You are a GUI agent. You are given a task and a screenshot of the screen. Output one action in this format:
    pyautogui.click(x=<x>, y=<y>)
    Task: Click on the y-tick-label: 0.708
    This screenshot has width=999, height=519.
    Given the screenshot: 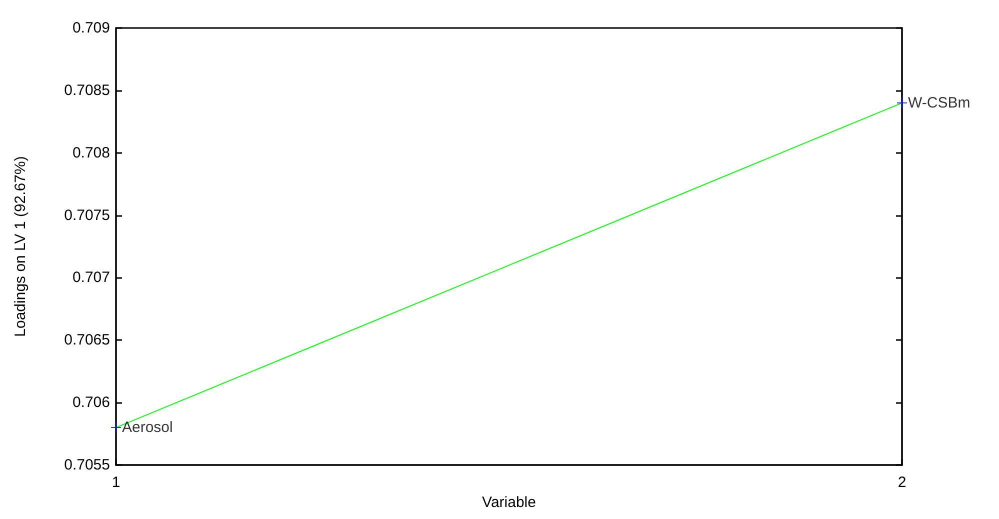 What is the action you would take?
    pyautogui.click(x=91, y=153)
    